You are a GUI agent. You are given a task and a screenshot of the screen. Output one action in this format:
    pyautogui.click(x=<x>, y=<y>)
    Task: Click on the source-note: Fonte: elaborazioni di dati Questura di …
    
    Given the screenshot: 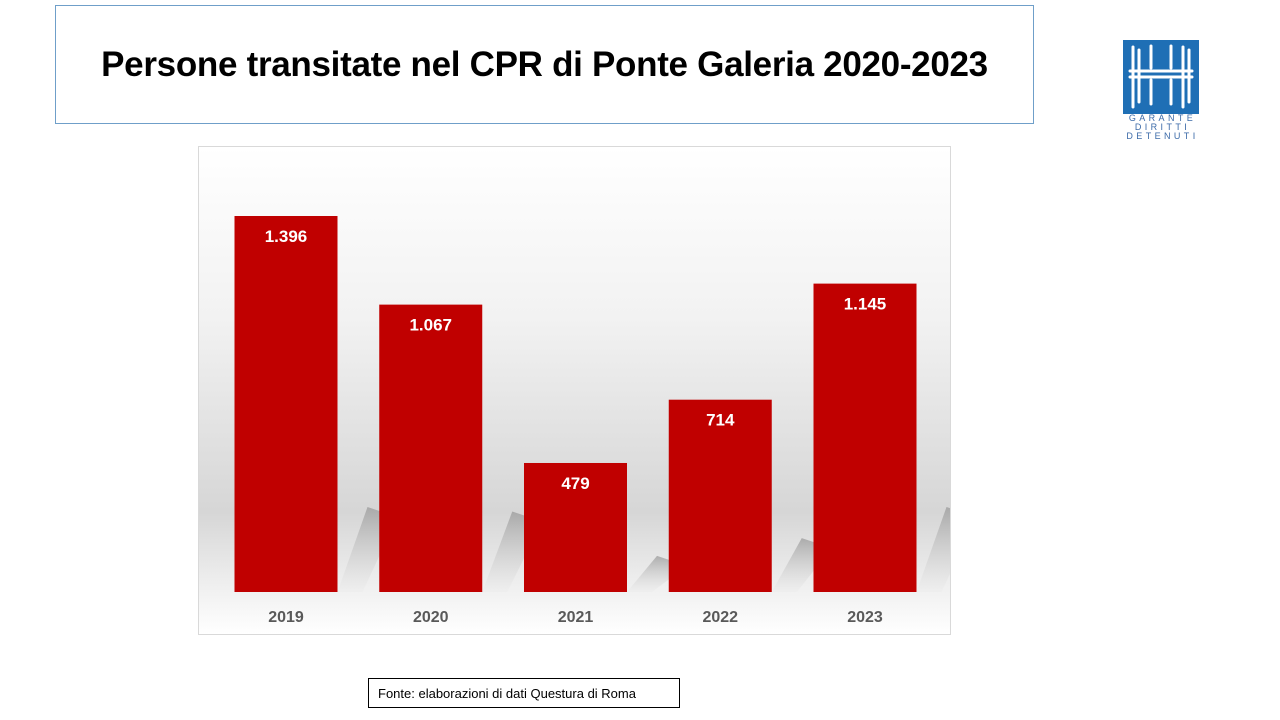 What is the action you would take?
    pyautogui.click(x=507, y=693)
    